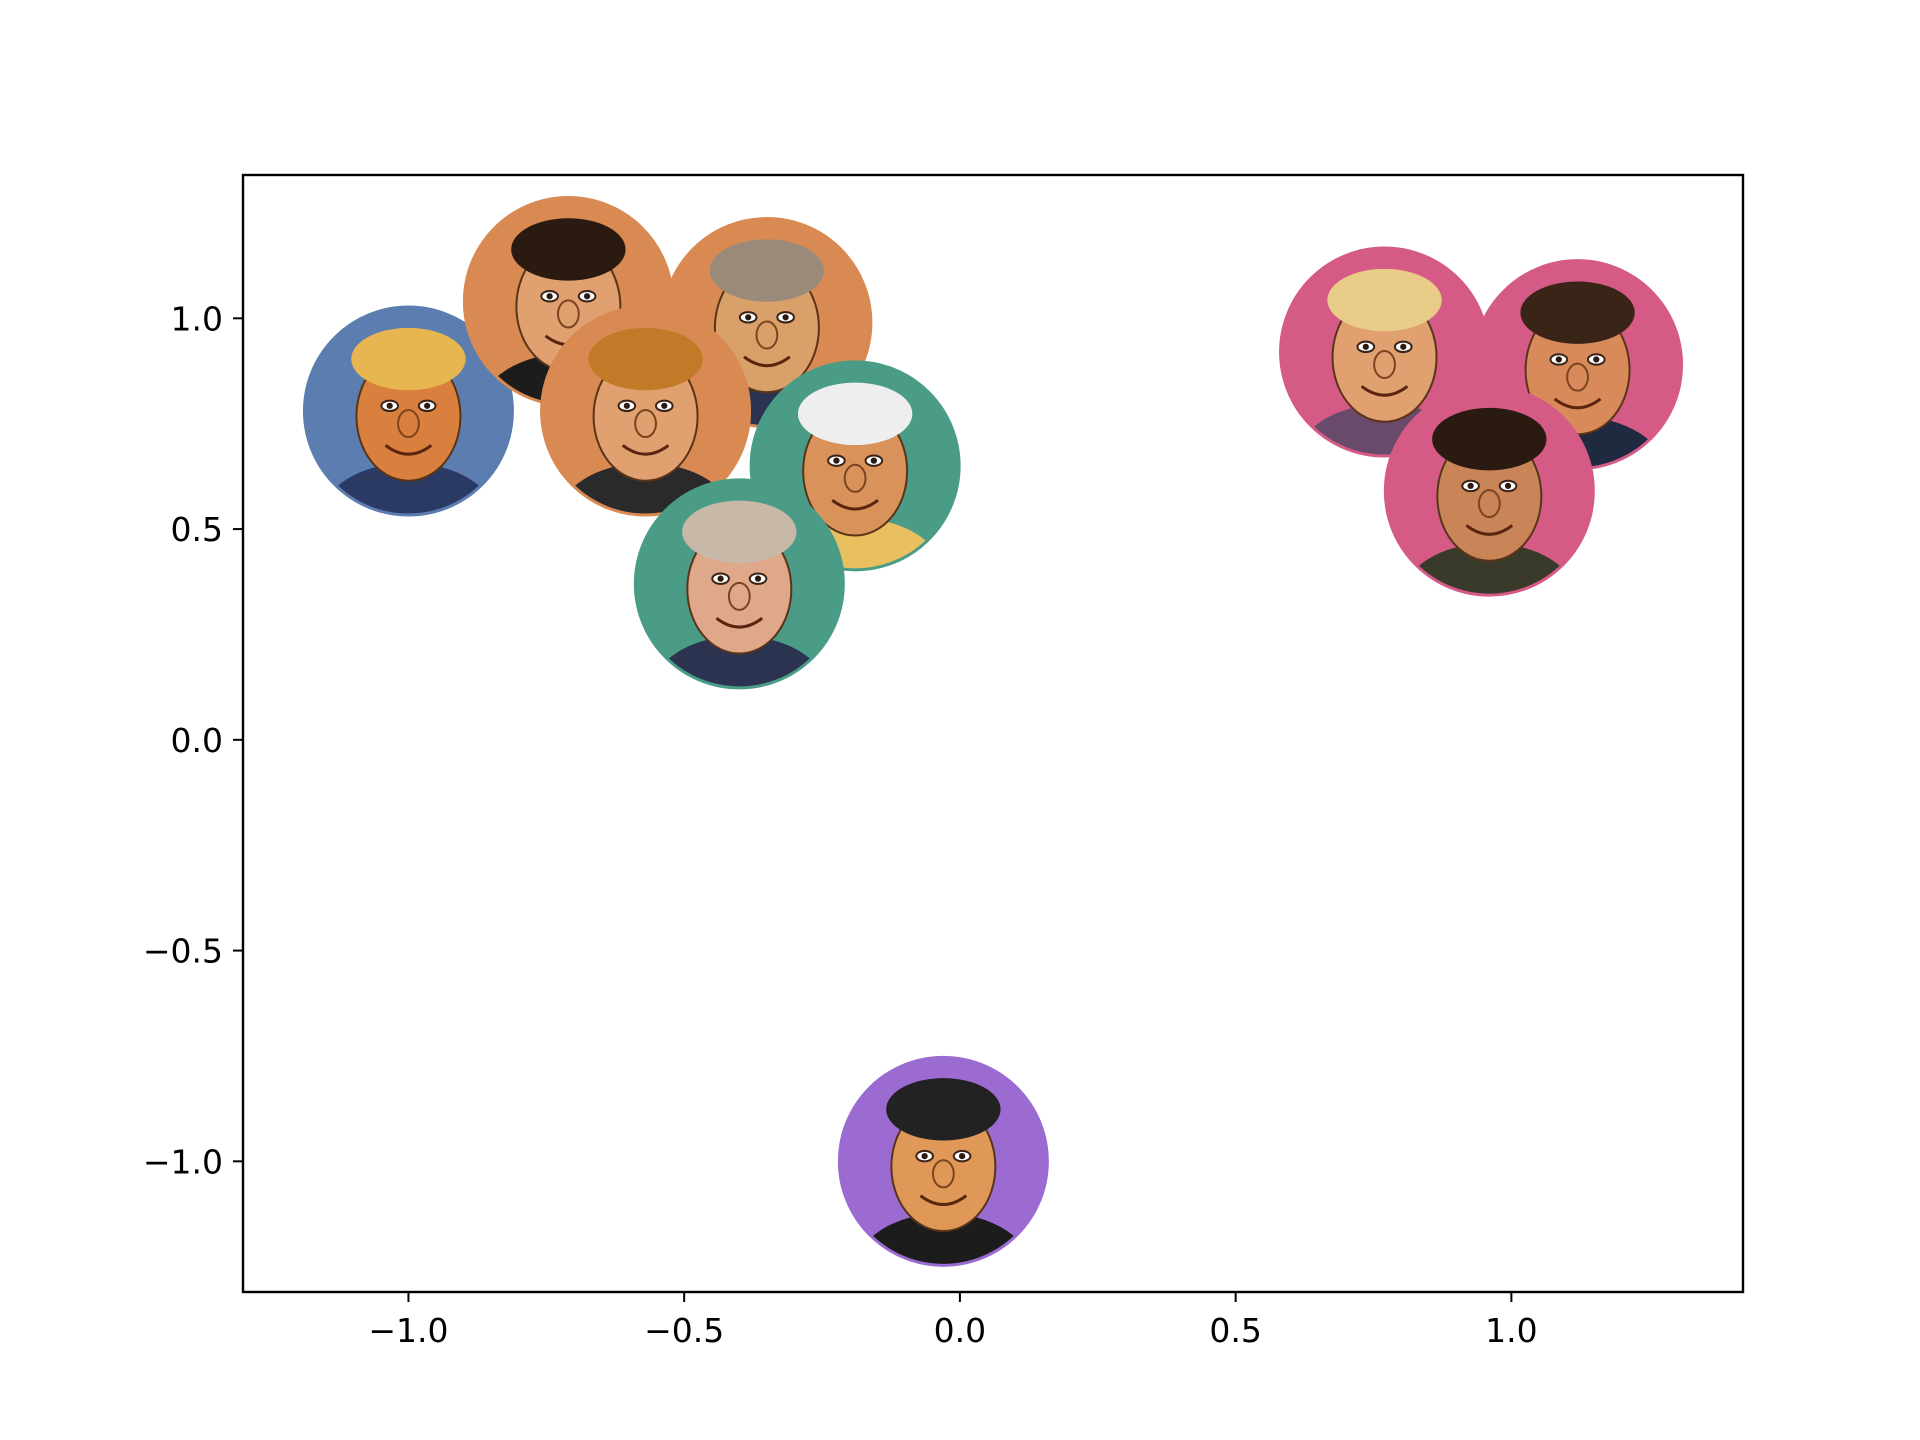 The height and width of the screenshot is (1440, 1920). What do you see at coordinates (1235, 1330) in the screenshot?
I see `x-tick-label: 0.5` at bounding box center [1235, 1330].